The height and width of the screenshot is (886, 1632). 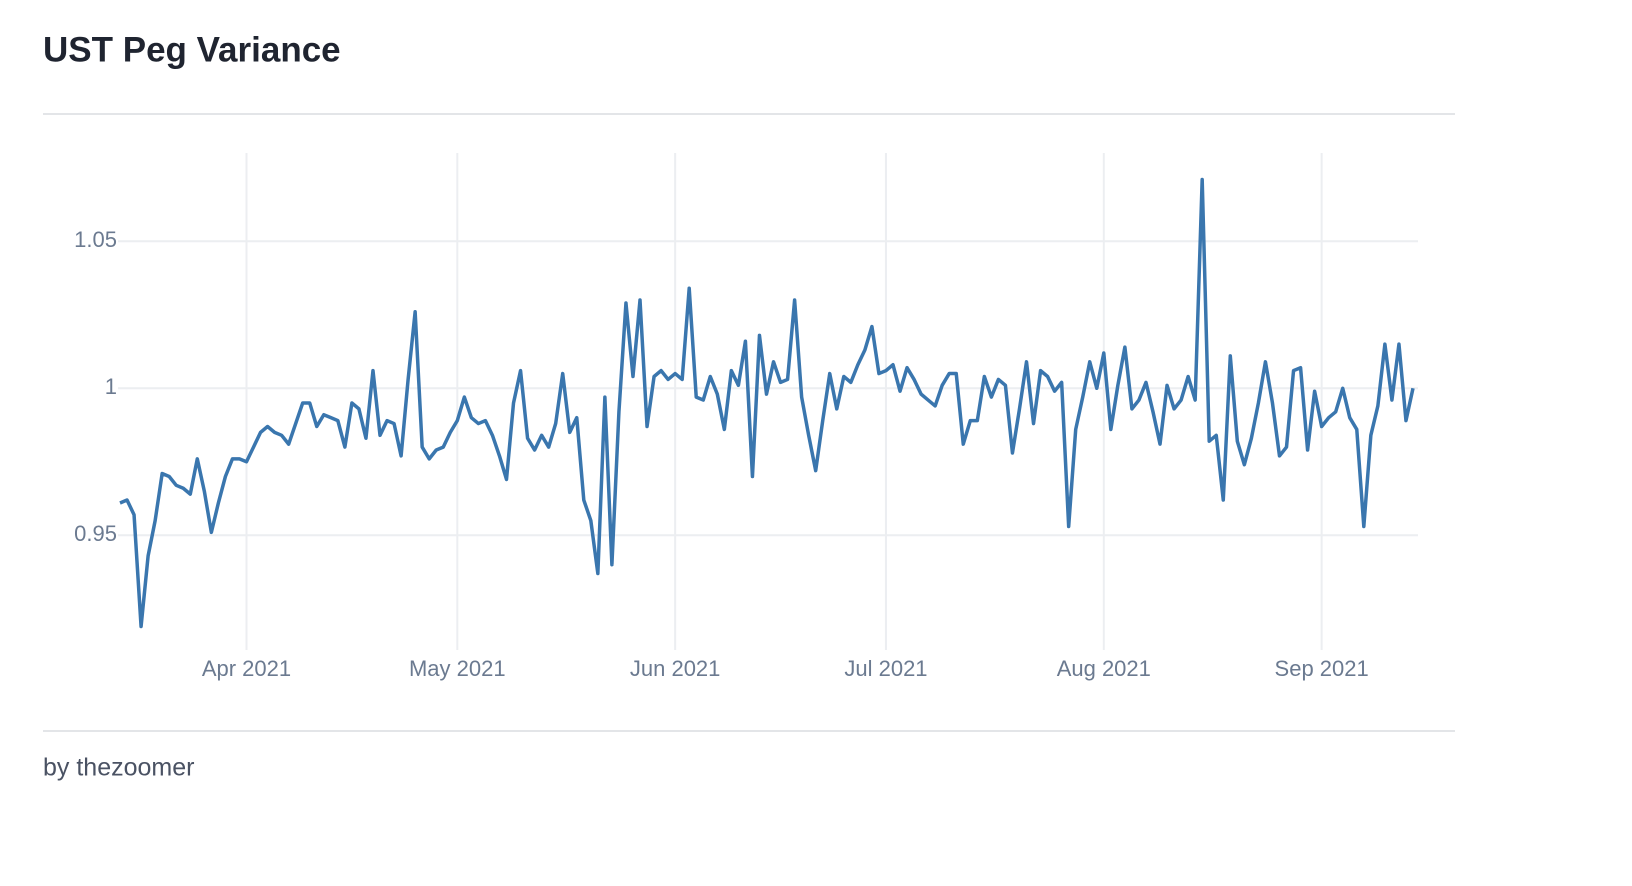 I want to click on title: UST Peg Variance, so click(x=192, y=49).